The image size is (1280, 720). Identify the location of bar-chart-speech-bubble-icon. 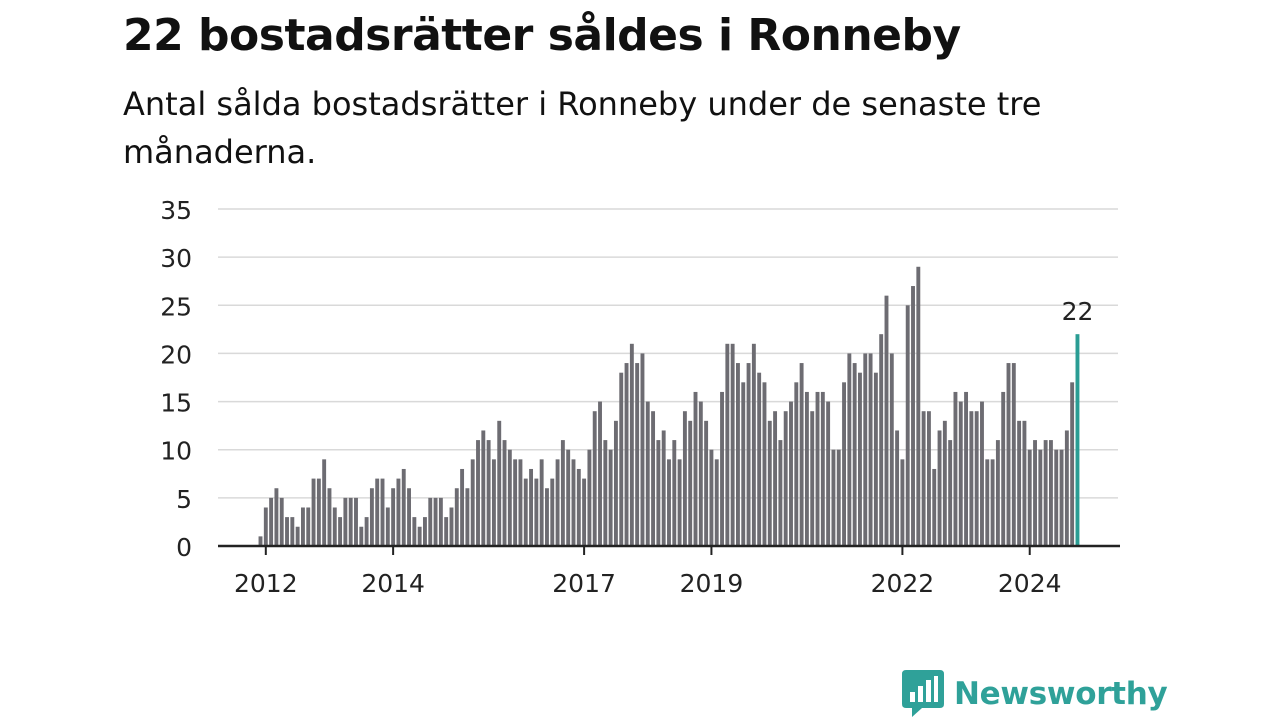
(923, 693).